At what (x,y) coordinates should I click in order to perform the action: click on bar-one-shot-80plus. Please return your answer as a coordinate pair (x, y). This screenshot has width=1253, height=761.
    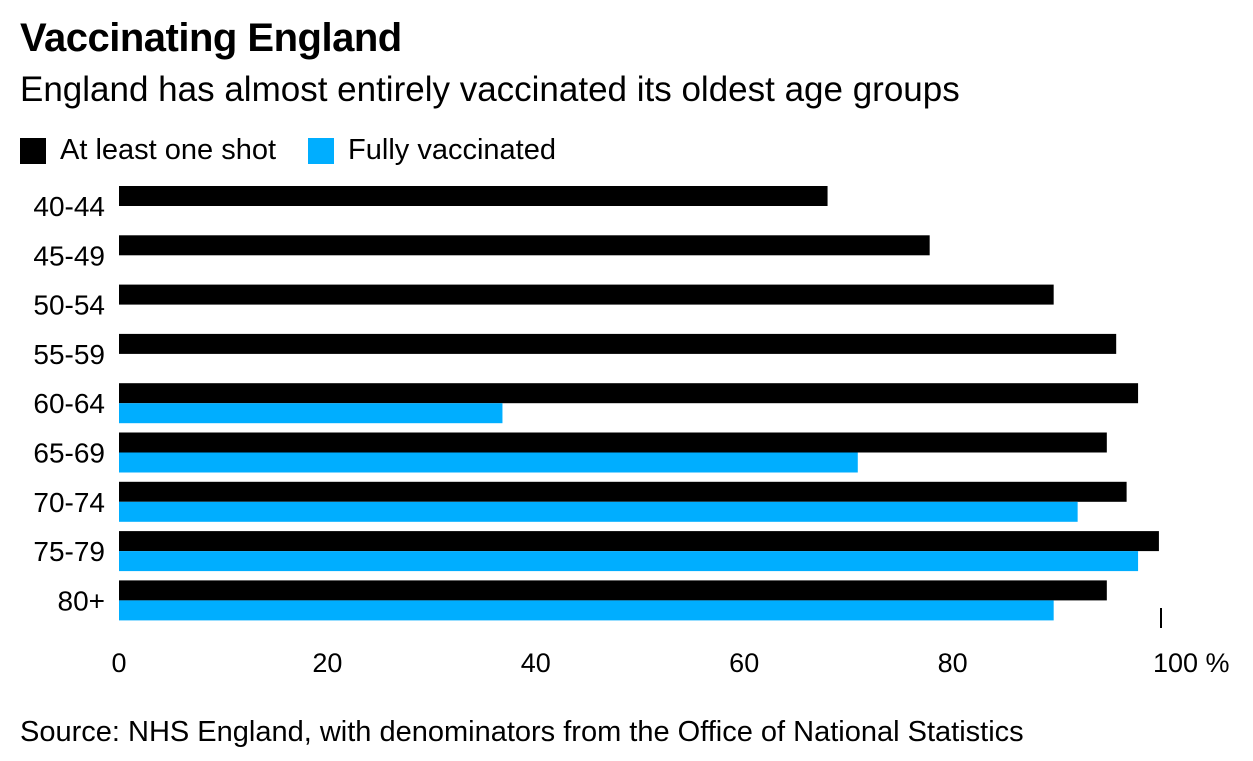
    Looking at the image, I should click on (613, 590).